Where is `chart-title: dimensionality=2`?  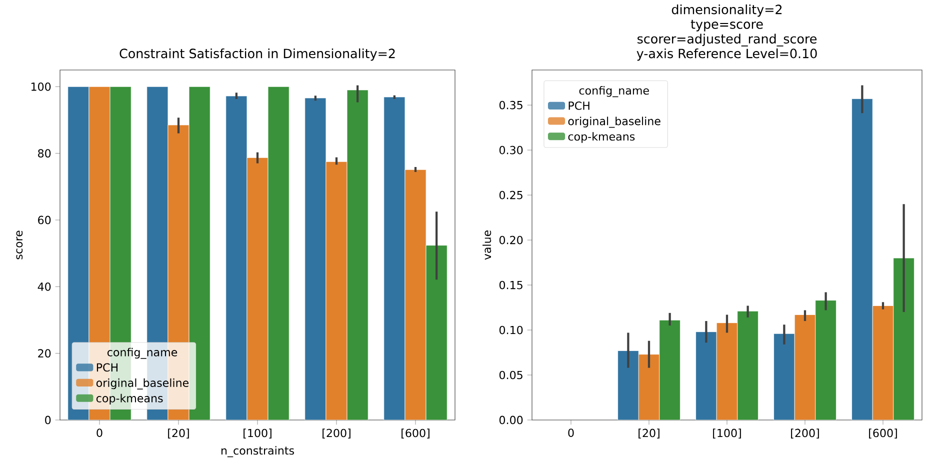
chart-title: dimensionality=2 is located at coordinates (727, 10).